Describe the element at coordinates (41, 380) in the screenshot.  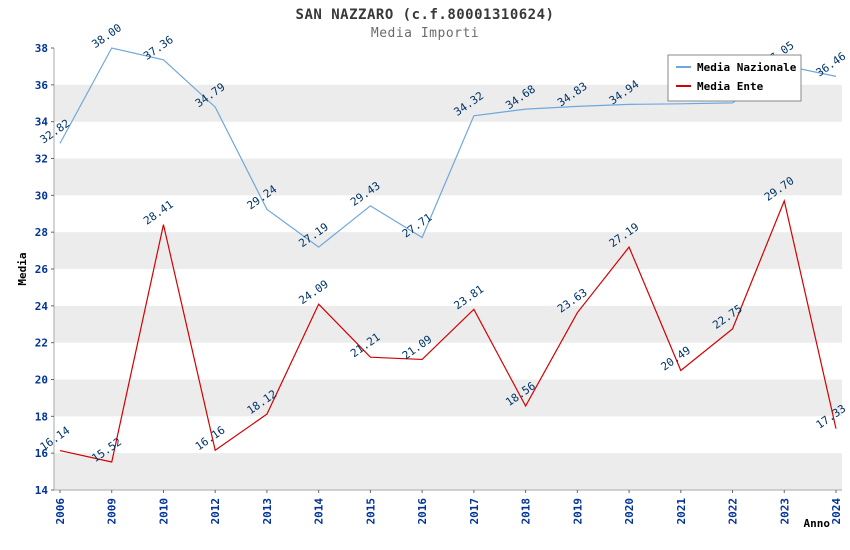
I see `y-tick-label: 20` at that location.